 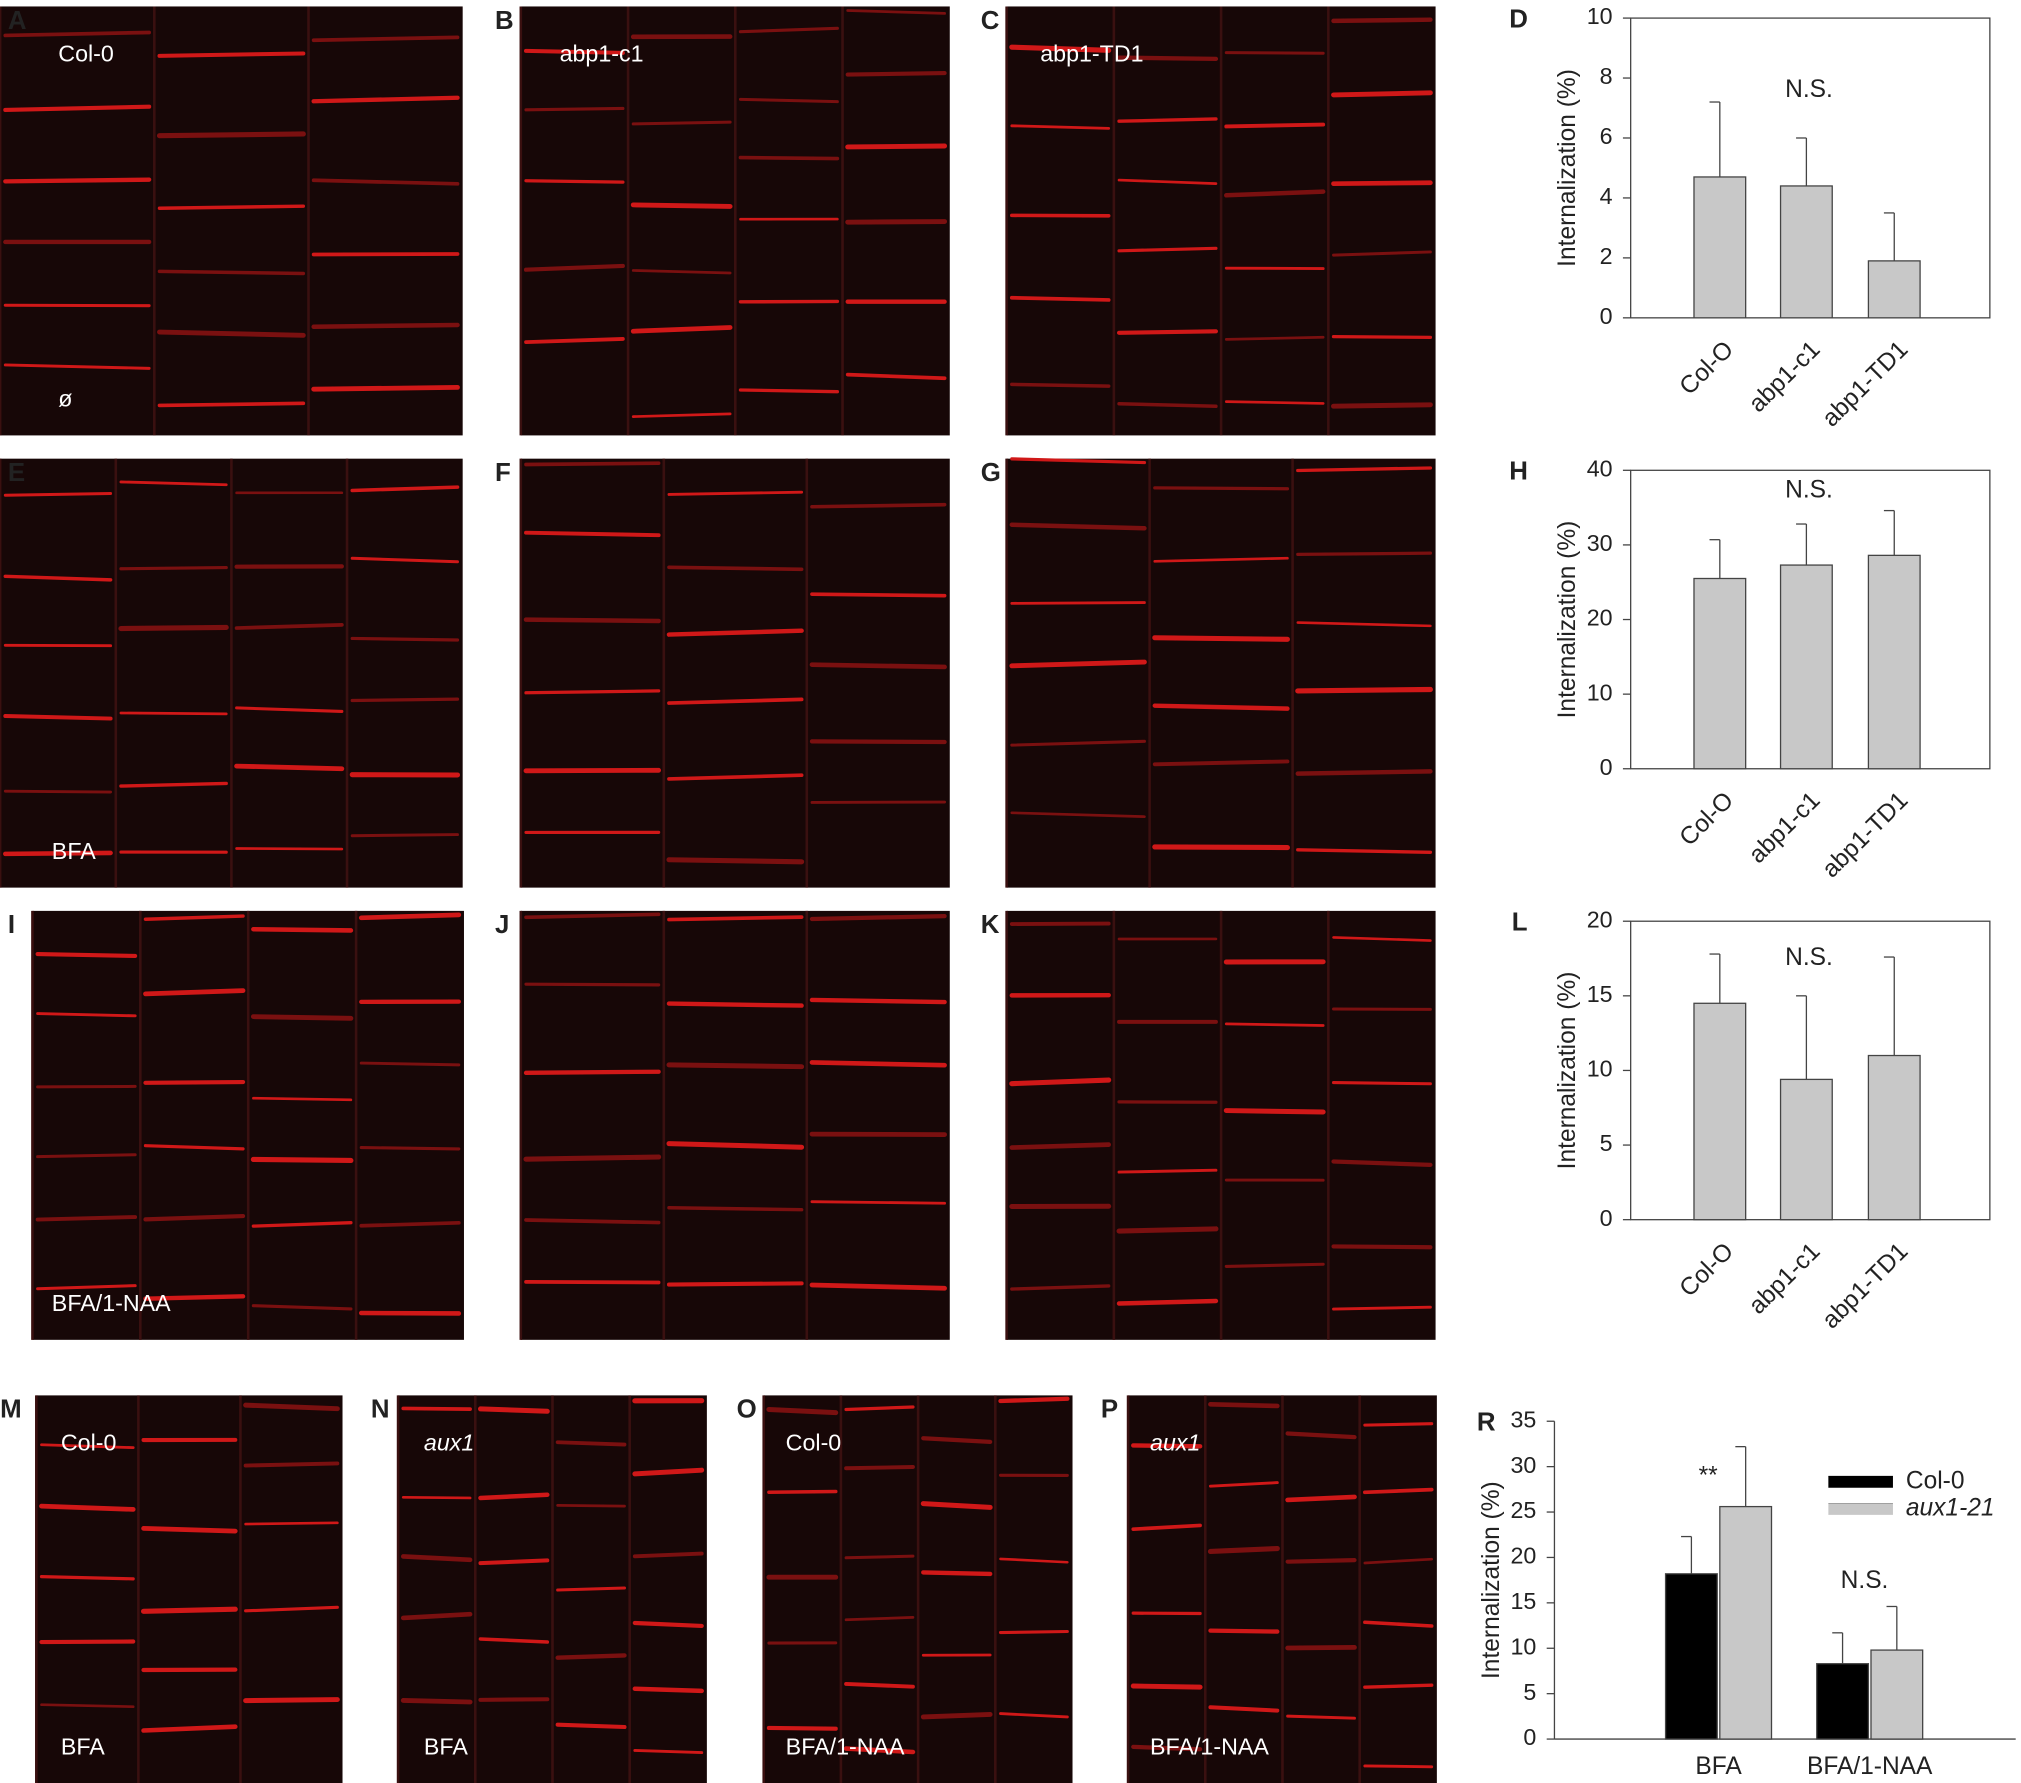 I want to click on panel-letter: O, so click(x=747, y=1410).